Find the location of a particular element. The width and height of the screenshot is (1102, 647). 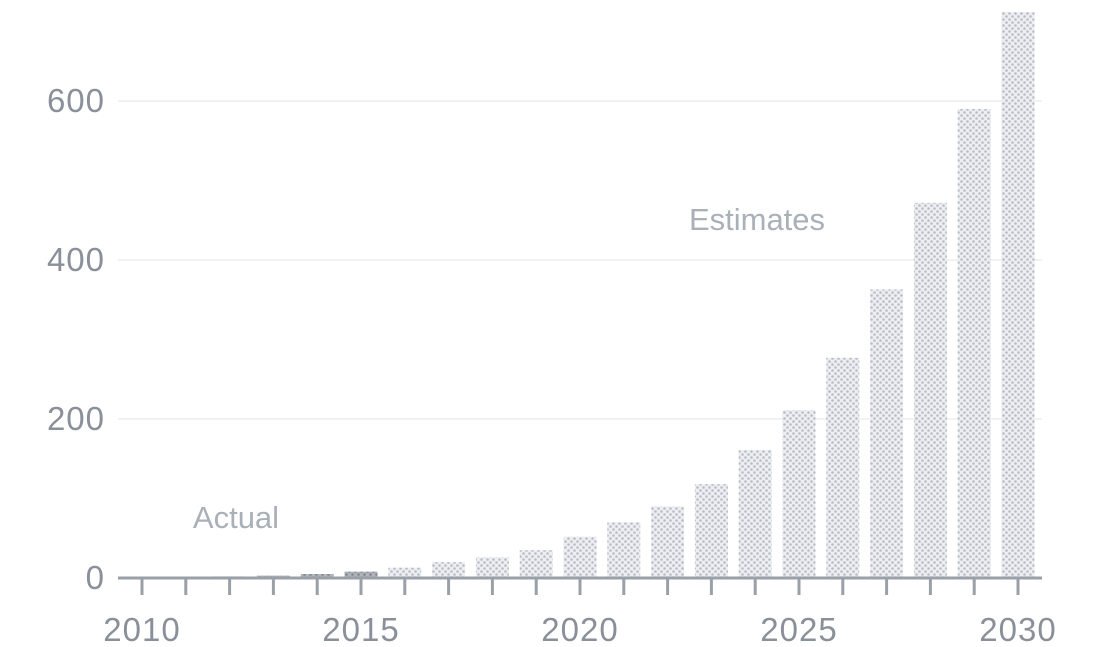

x-tick-labels: 2010 2015 2020 2025 2030 is located at coordinates (579, 629).